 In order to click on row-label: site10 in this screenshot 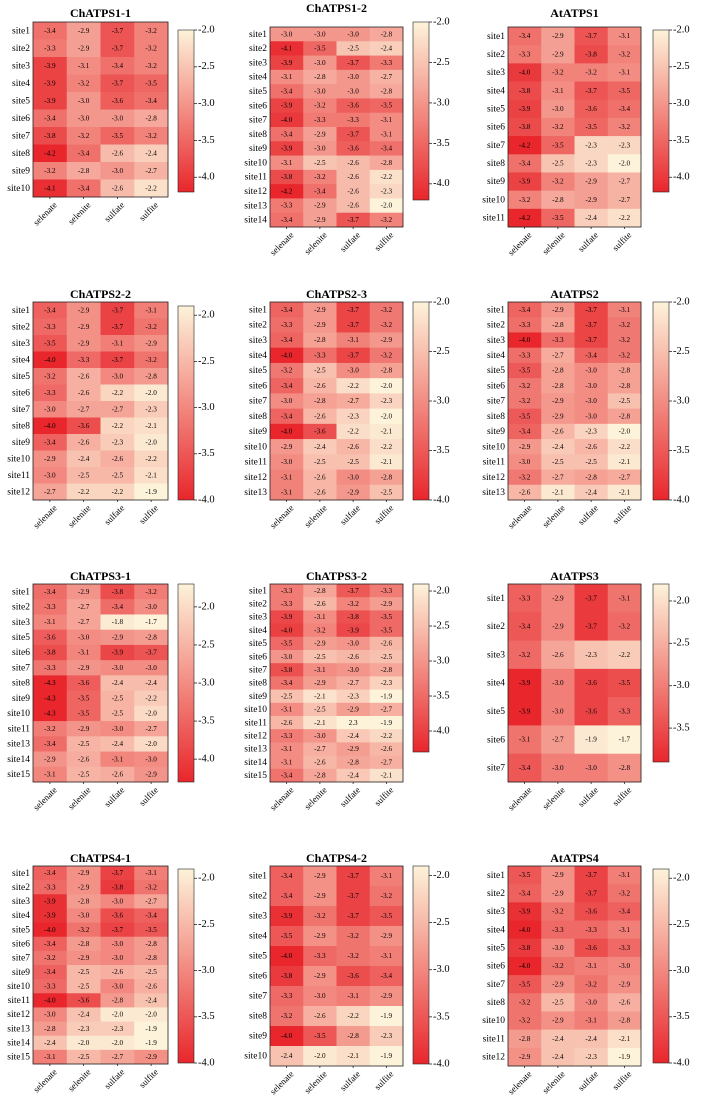, I will do `click(255, 163)`.